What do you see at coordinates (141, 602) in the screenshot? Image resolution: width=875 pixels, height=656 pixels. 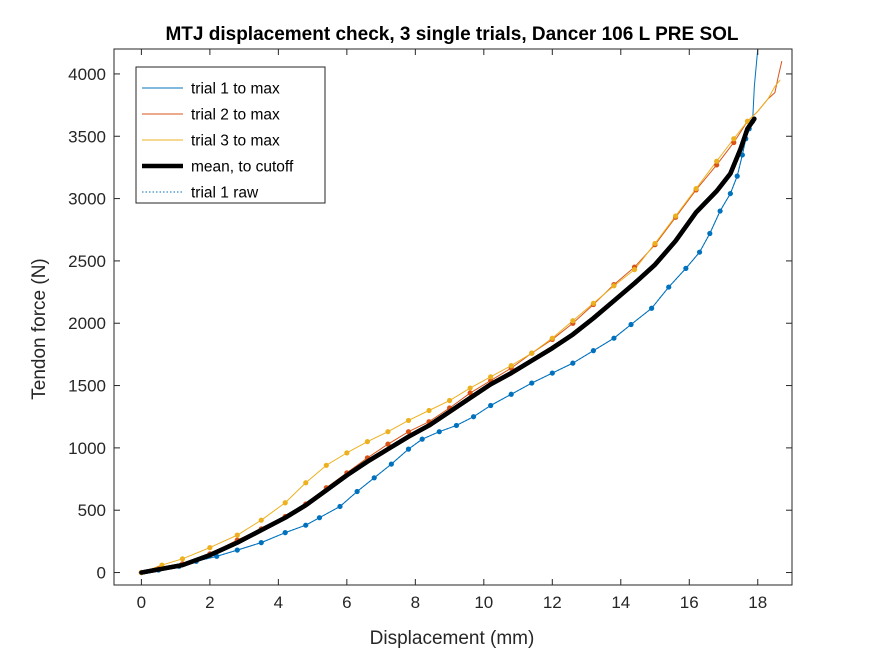 I see `x-tick-label: 0` at bounding box center [141, 602].